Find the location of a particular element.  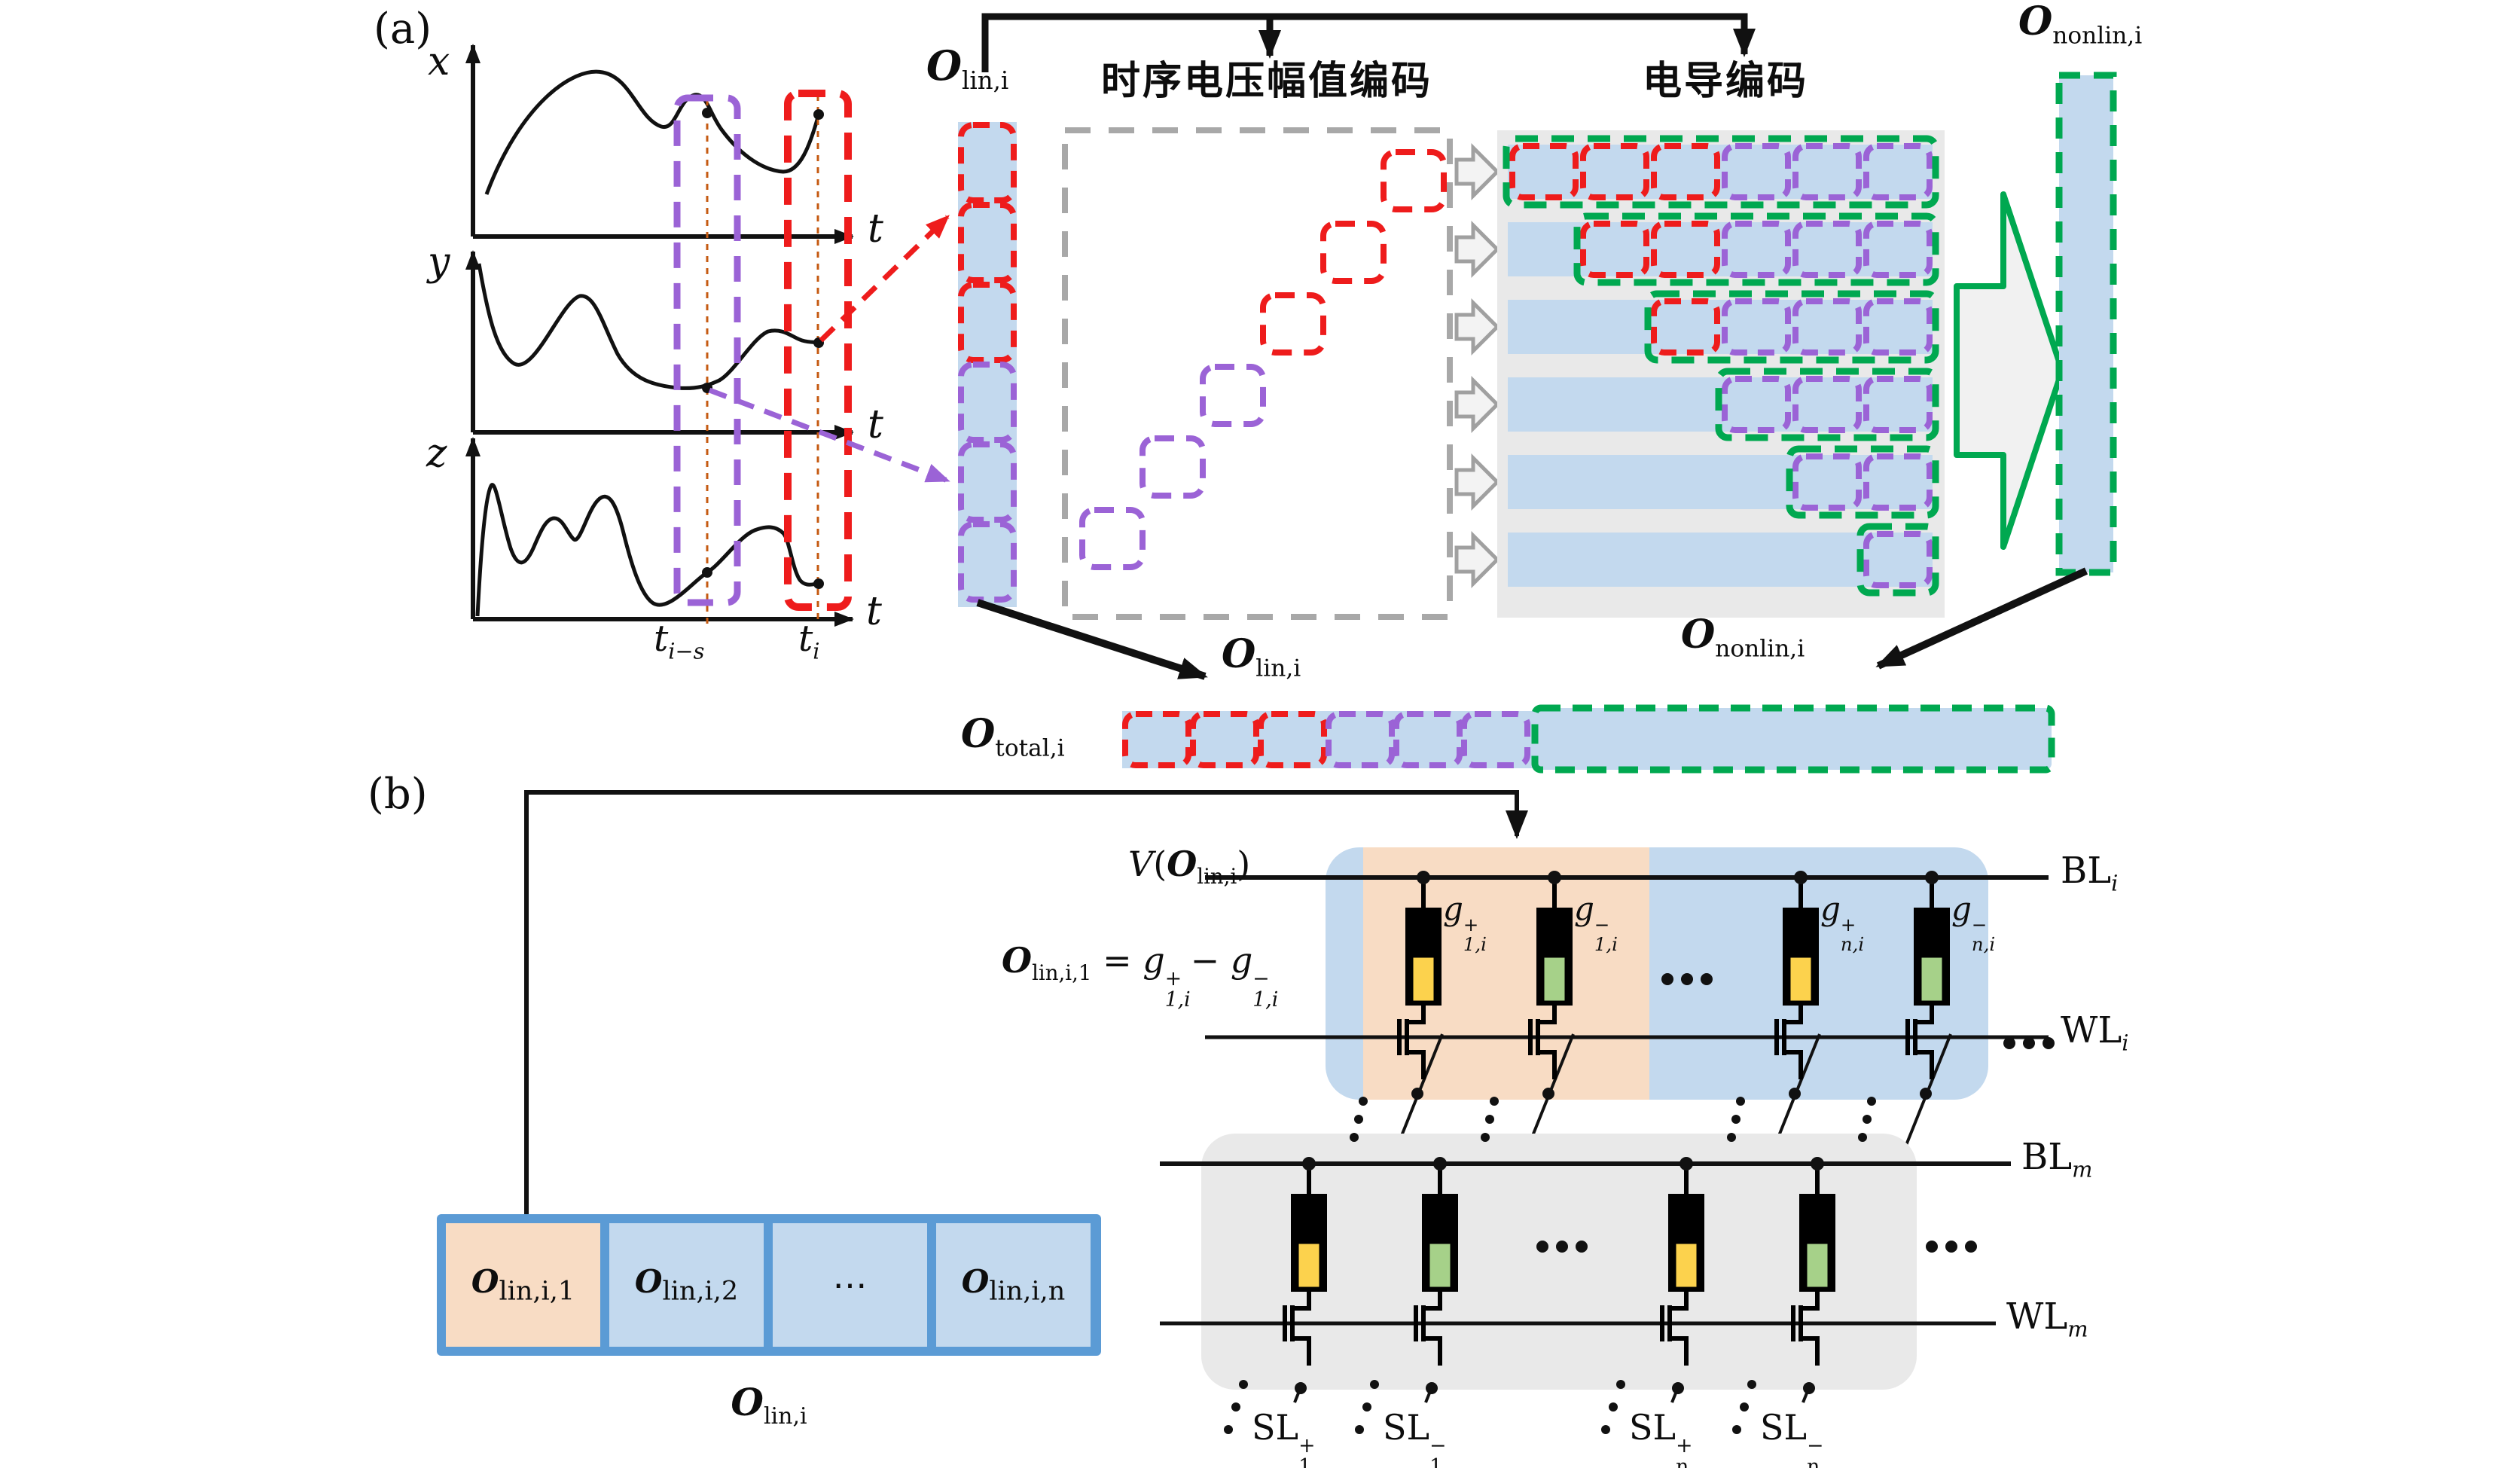

window-red is located at coordinates (818, 351).